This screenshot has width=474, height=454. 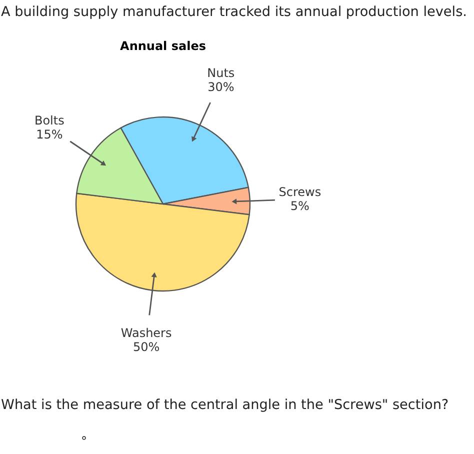 What do you see at coordinates (221, 87) in the screenshot?
I see `data-label: 30%` at bounding box center [221, 87].